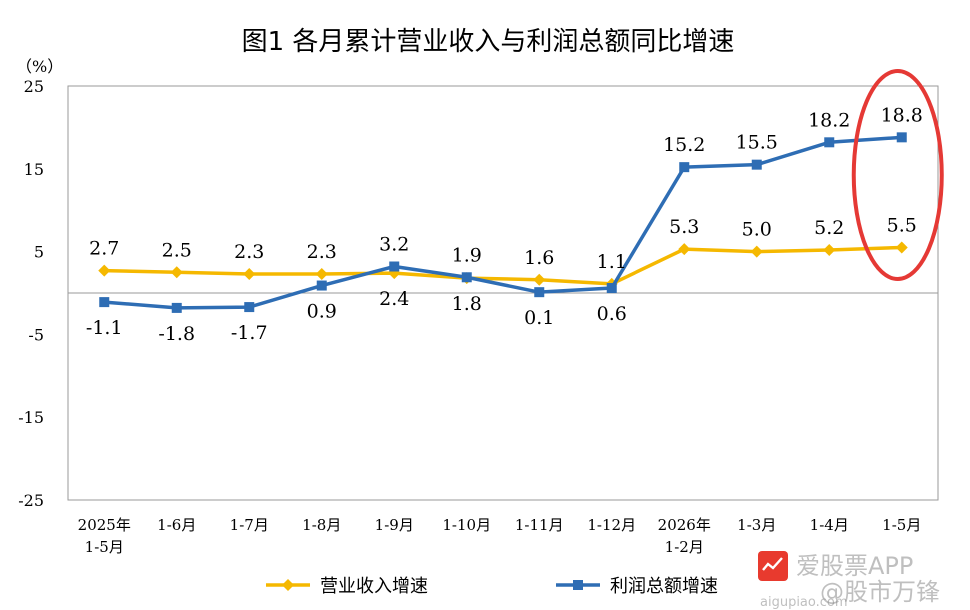  What do you see at coordinates (539, 258) in the screenshot?
I see `revenue-value-label: 1.6` at bounding box center [539, 258].